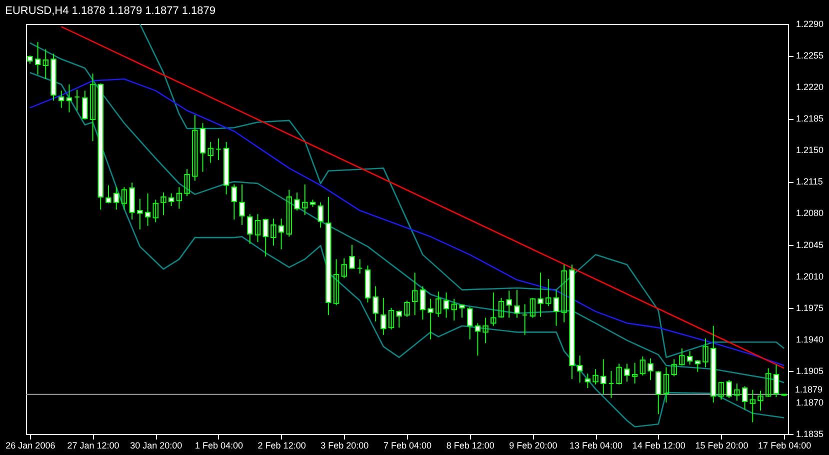 The width and height of the screenshot is (829, 455). What do you see at coordinates (810, 434) in the screenshot?
I see `y-tick-label: 1.1835` at bounding box center [810, 434].